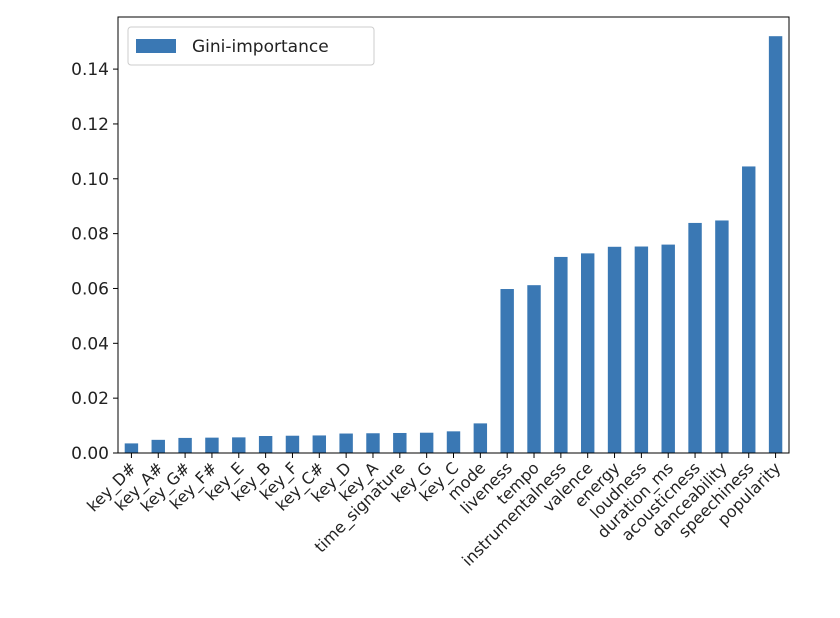 The height and width of the screenshot is (618, 840). Describe the element at coordinates (90, 399) in the screenshot. I see `y-tick-label: 0.02` at that location.